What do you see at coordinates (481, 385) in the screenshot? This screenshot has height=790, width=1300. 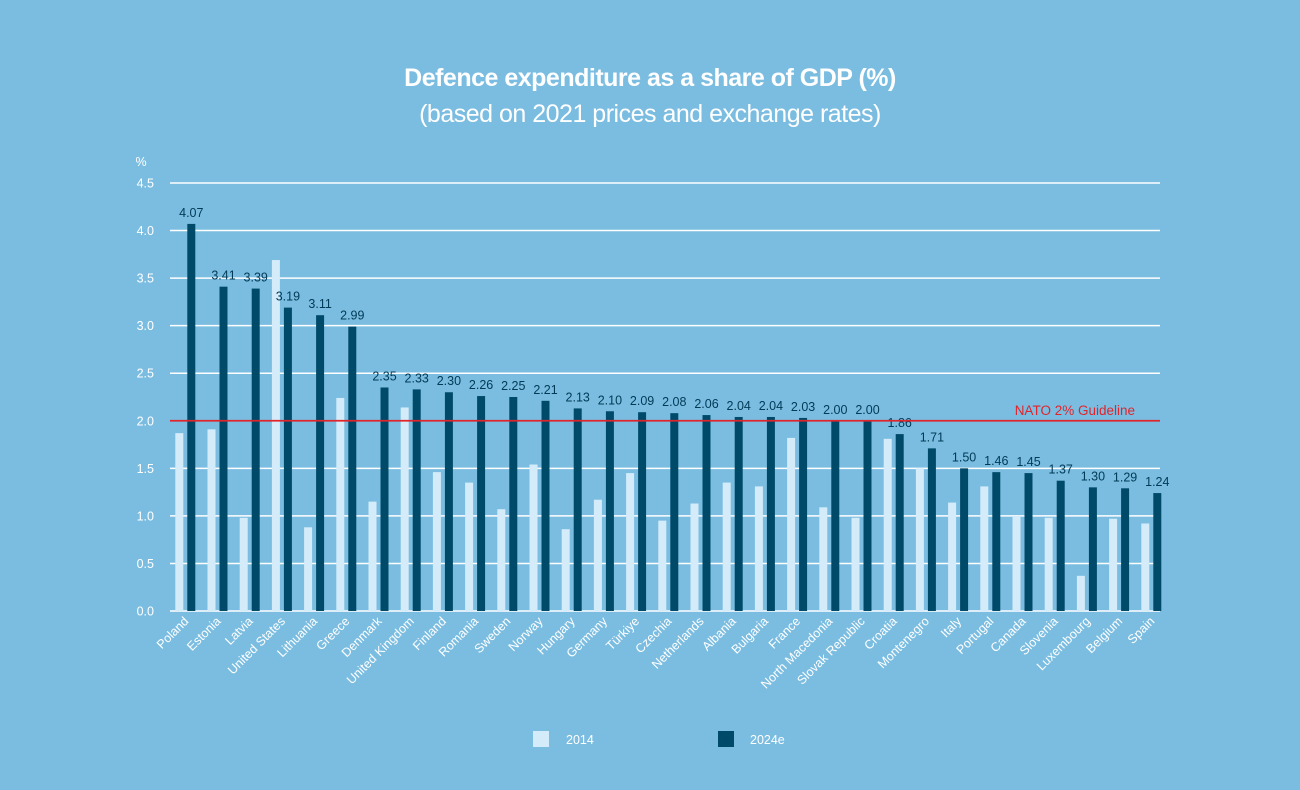 I see `data-label-2024e: 2.26` at bounding box center [481, 385].